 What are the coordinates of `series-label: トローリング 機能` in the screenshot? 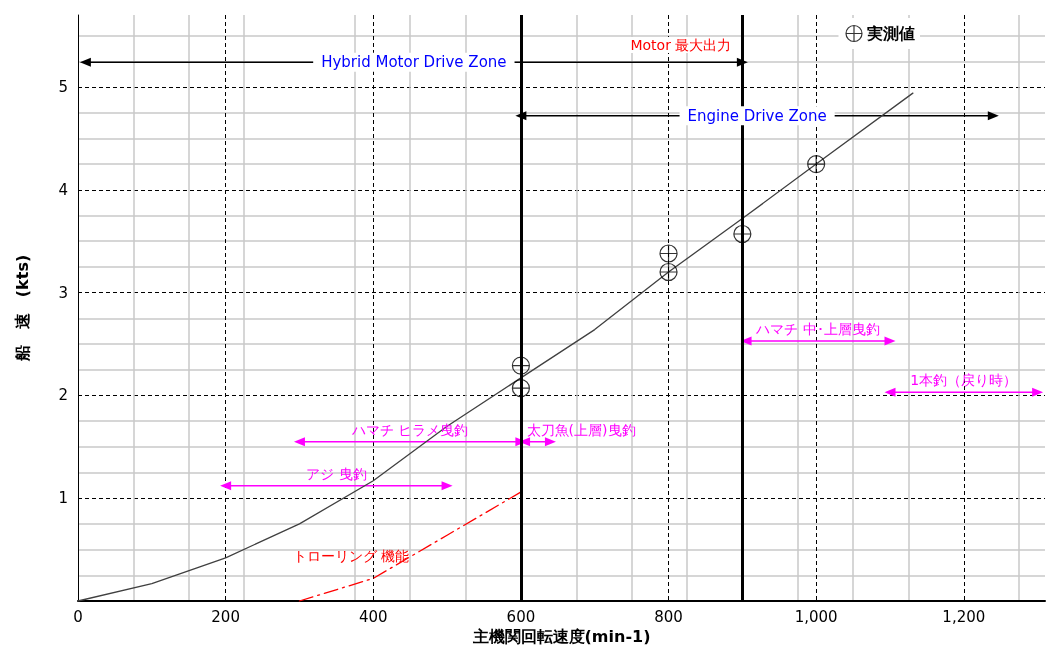 It's located at (351, 556).